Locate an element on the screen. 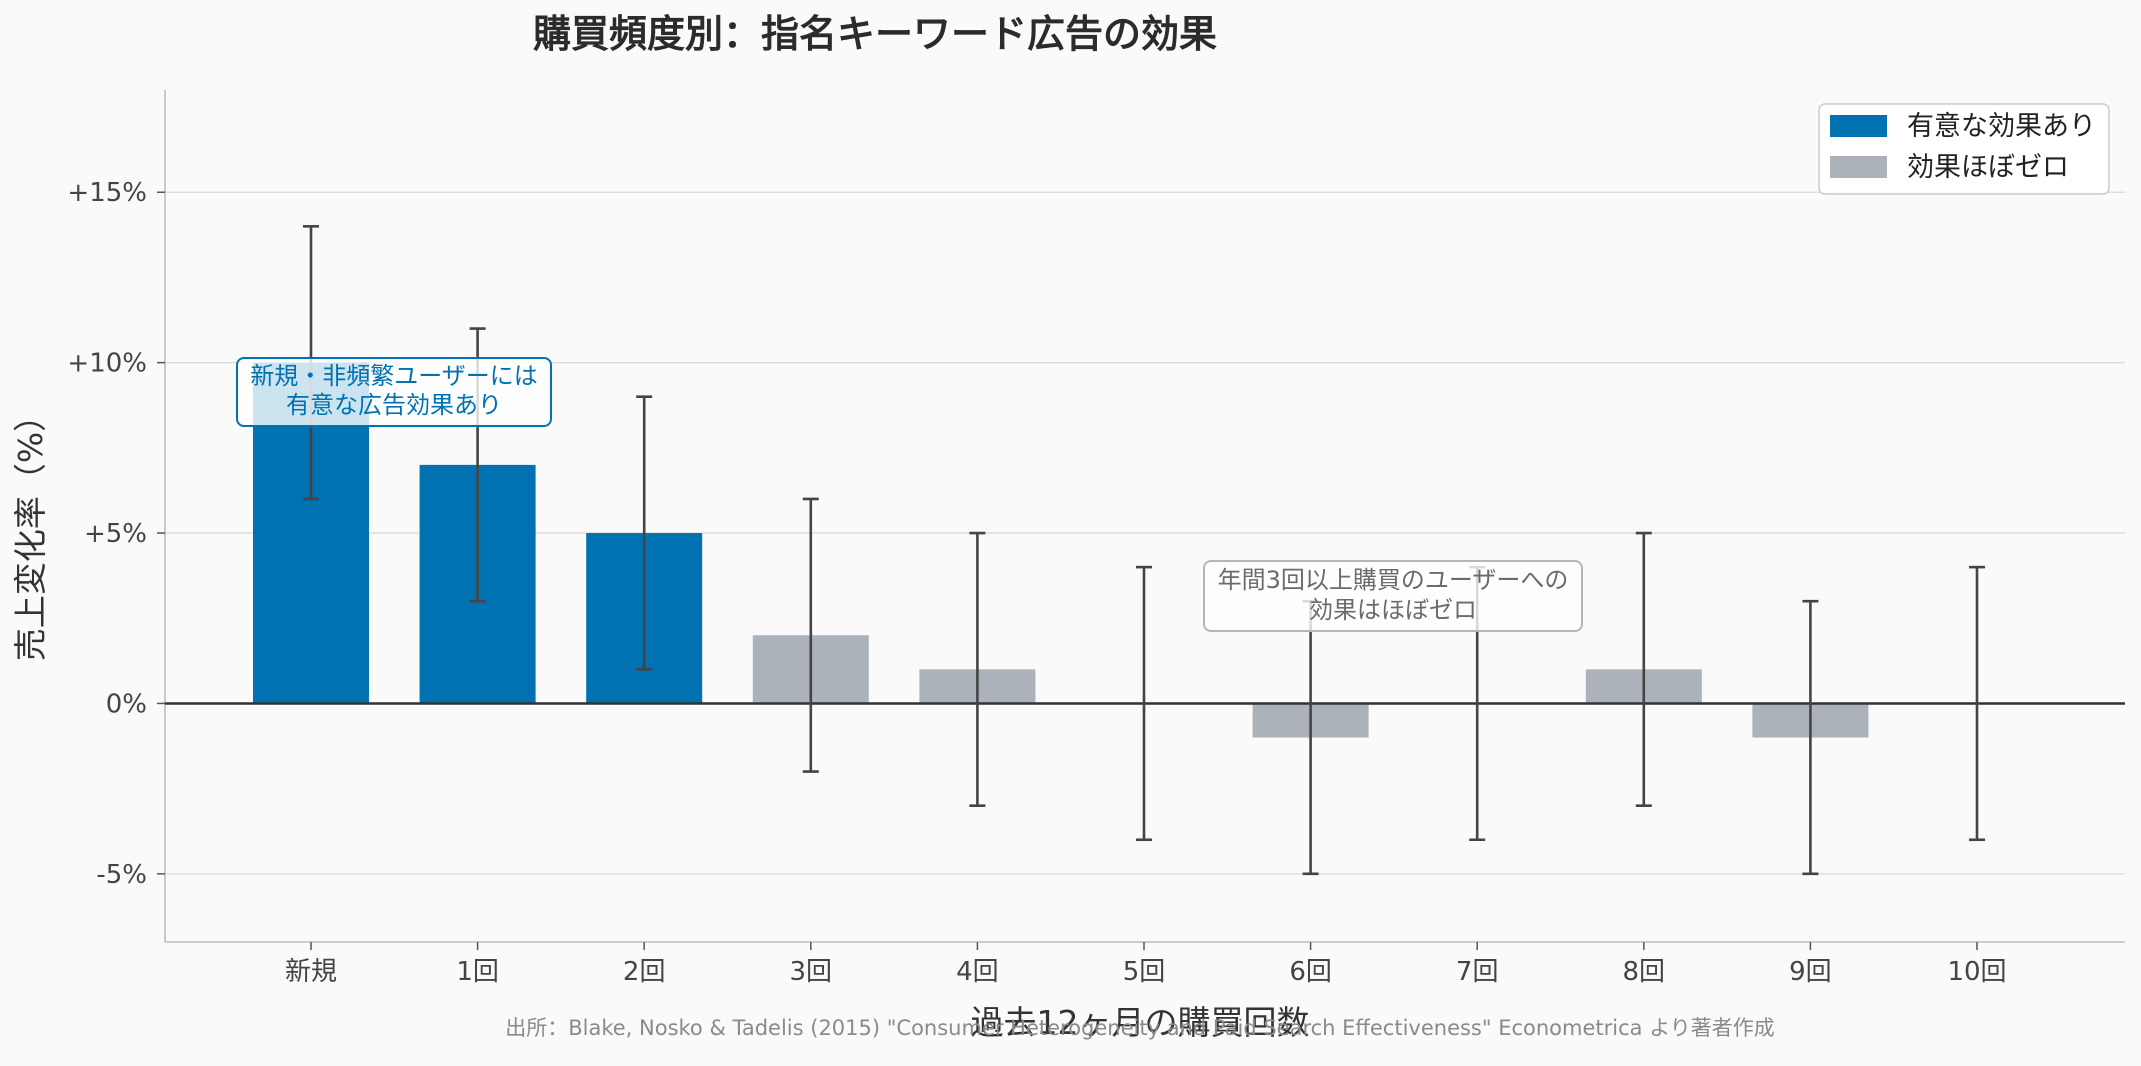  annotation-significant-line2: 有意な広告効果あり is located at coordinates (394, 405).